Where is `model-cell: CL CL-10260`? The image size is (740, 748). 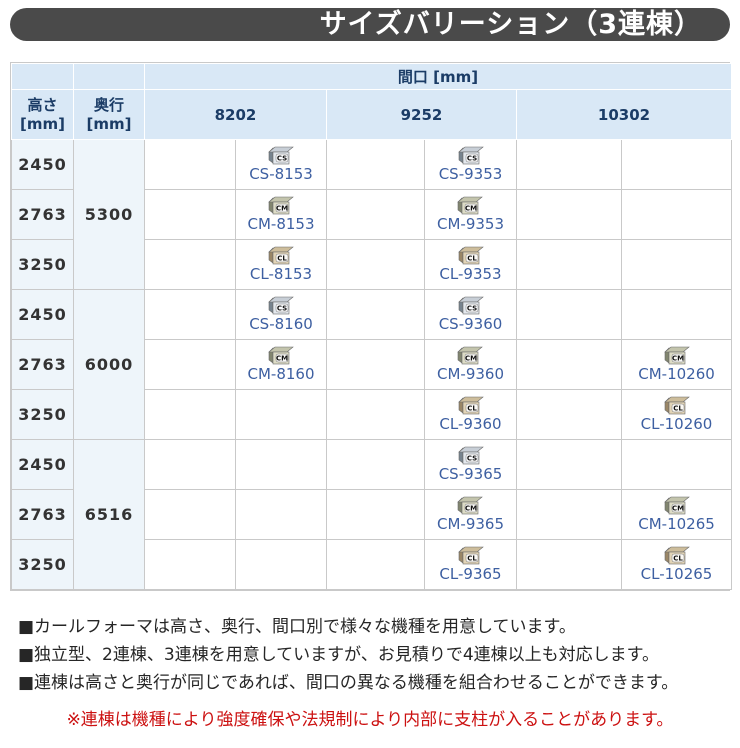
model-cell: CL CL-10260 is located at coordinates (676, 414).